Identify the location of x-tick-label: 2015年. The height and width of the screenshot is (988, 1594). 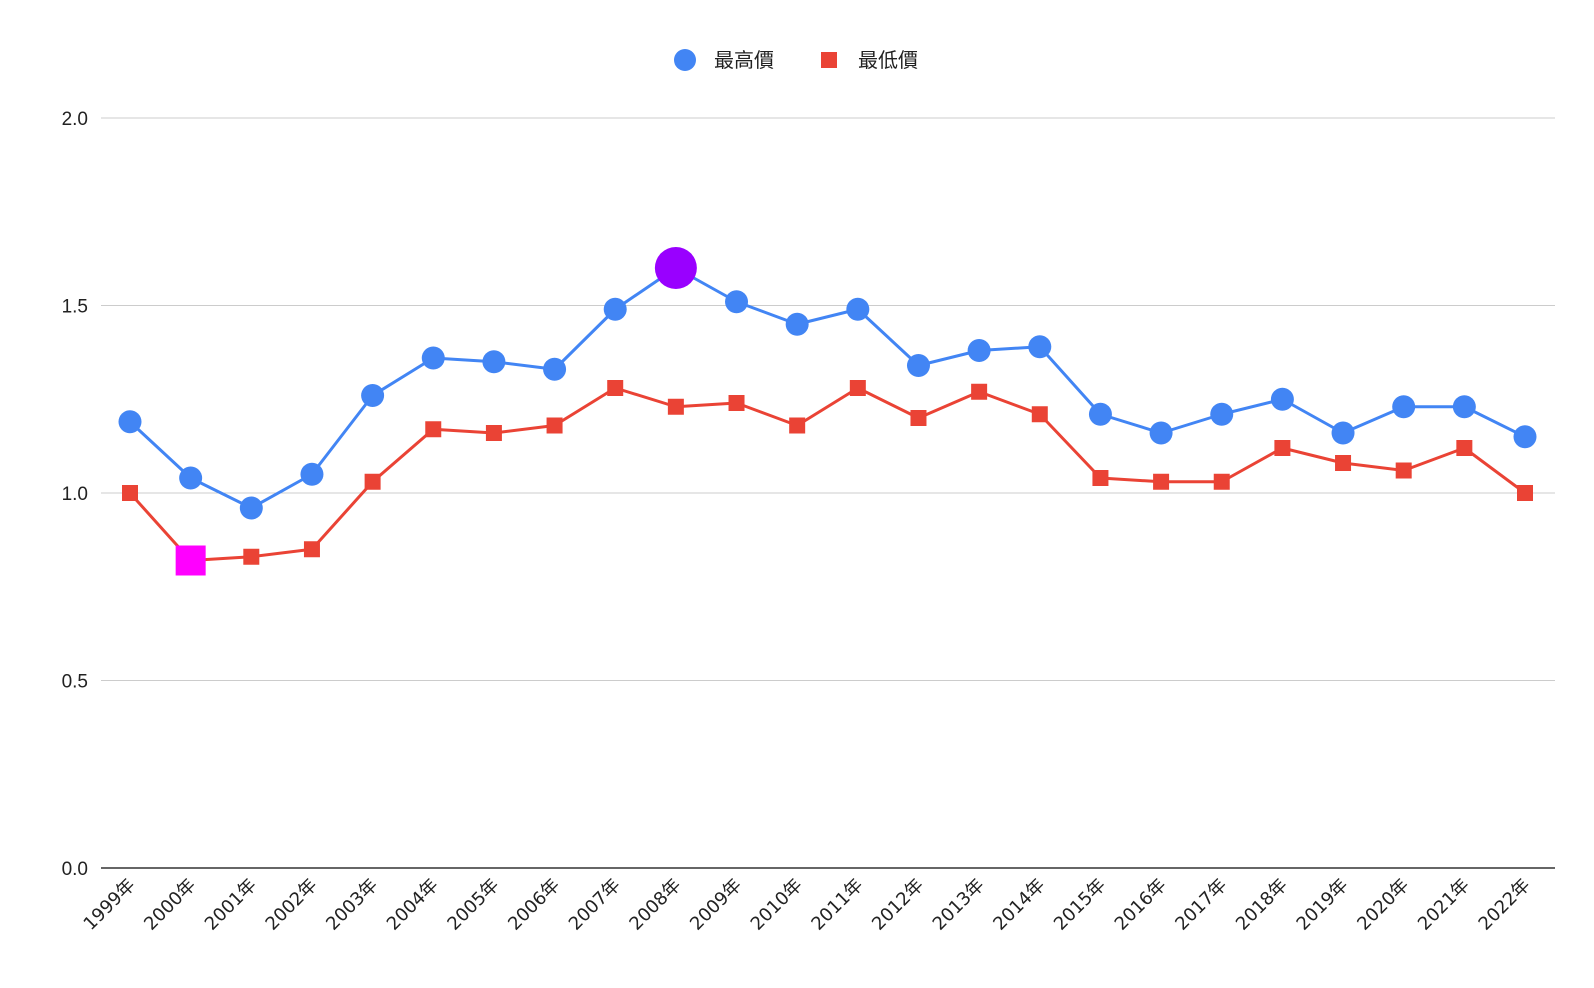
(1080, 905).